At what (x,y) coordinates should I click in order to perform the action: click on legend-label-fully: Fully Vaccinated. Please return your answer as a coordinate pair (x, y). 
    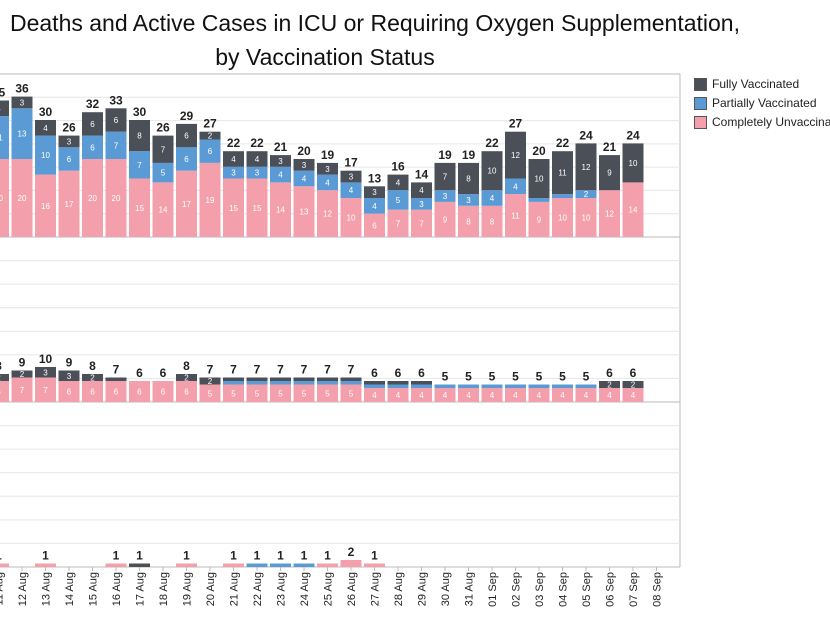
    Looking at the image, I should click on (756, 84).